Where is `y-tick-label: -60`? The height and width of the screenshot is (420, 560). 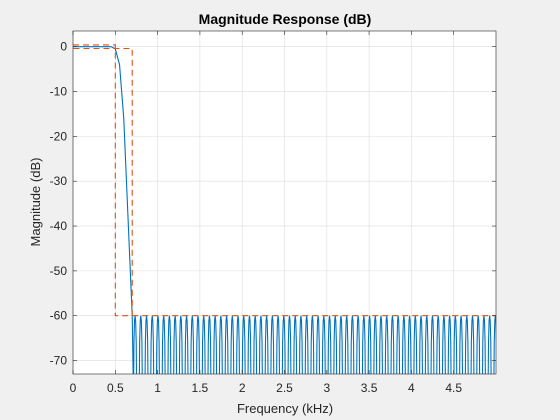 y-tick-label: -60 is located at coordinates (59, 316).